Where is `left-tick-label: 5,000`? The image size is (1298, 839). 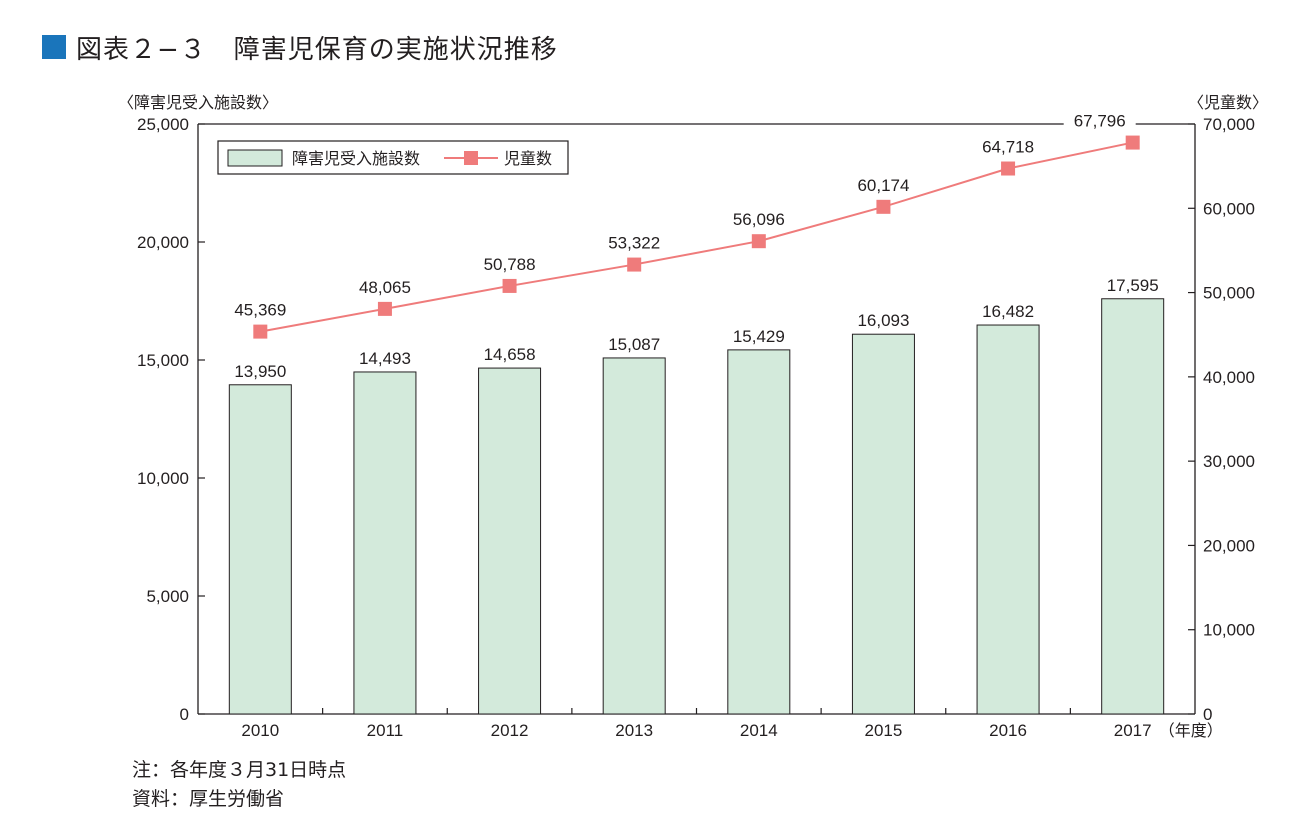 left-tick-label: 5,000 is located at coordinates (167, 596).